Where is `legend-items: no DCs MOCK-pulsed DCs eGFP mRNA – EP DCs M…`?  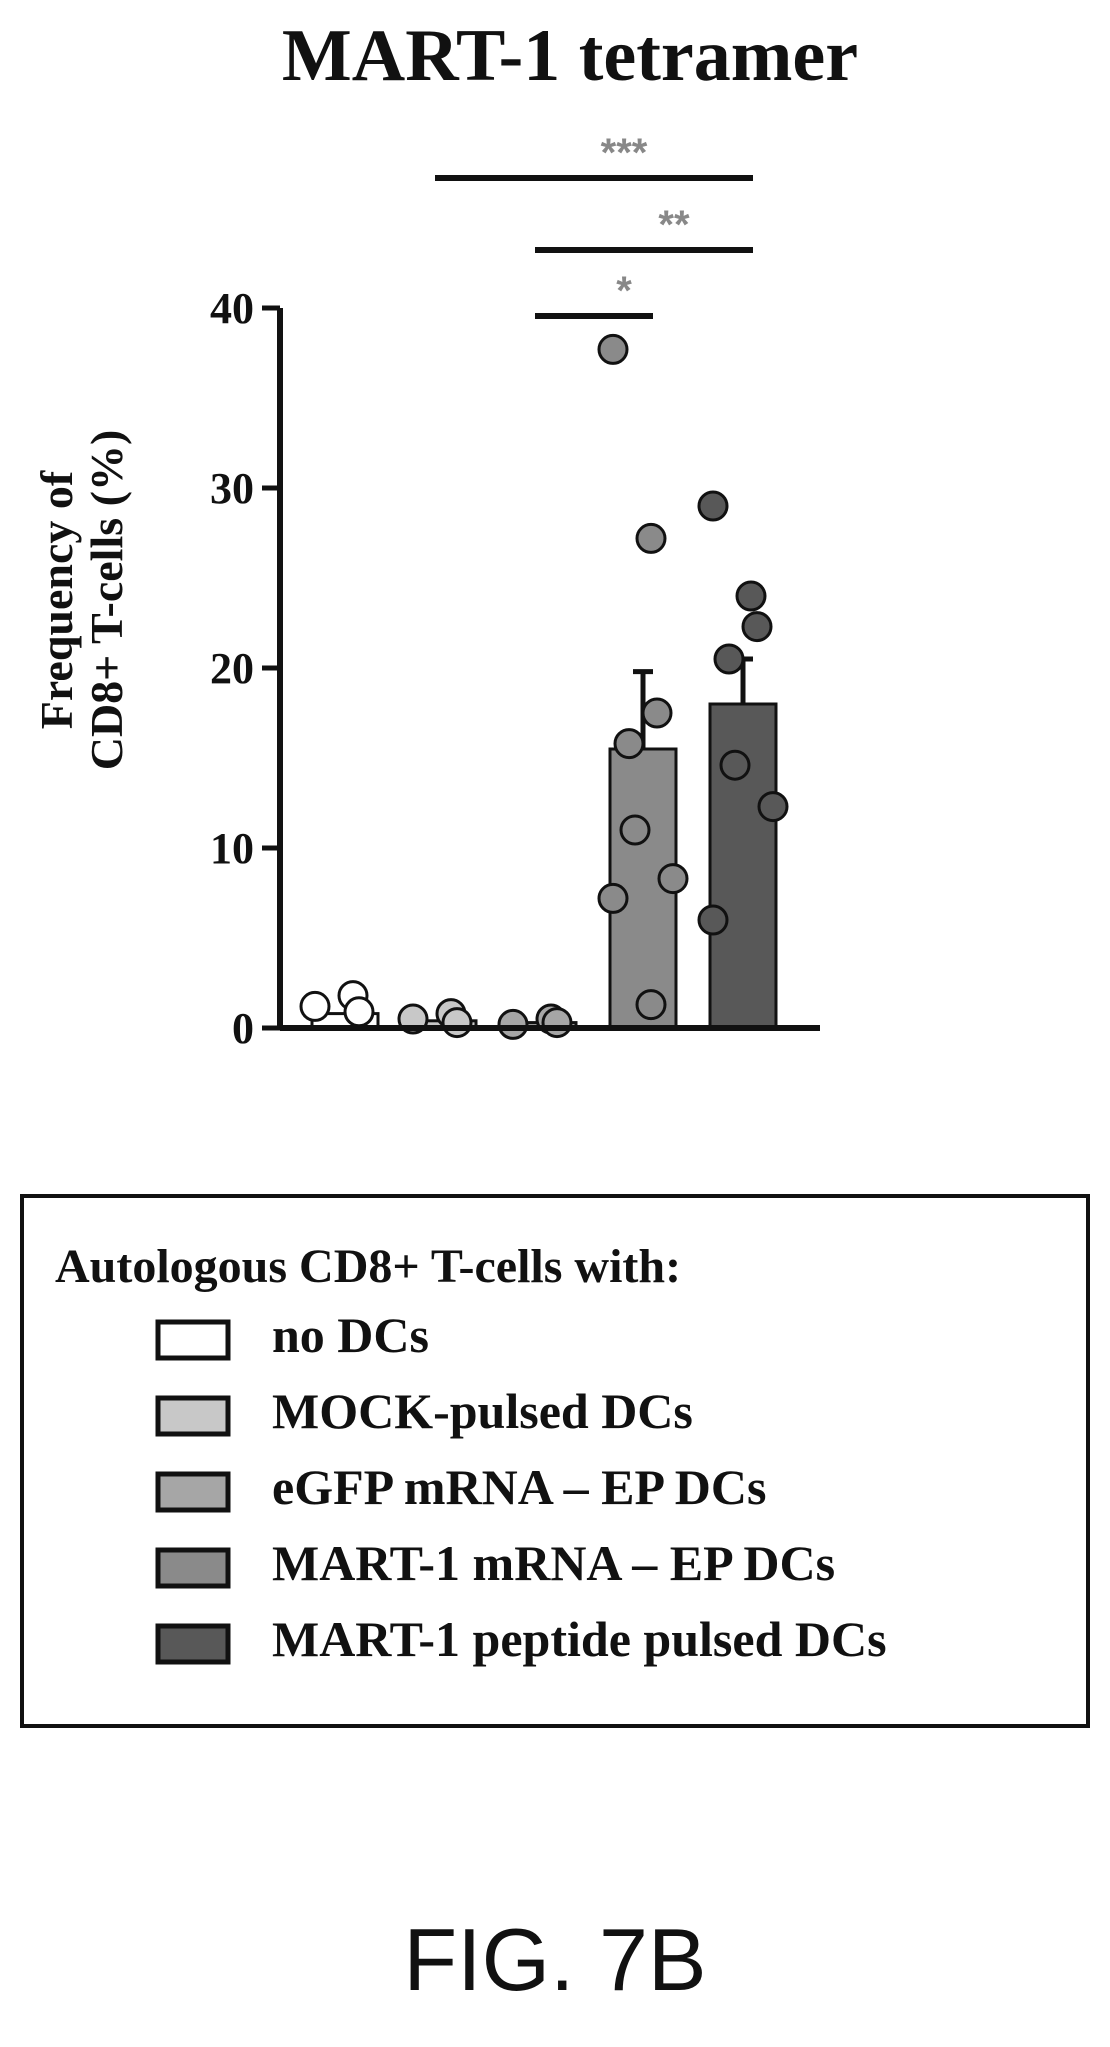
legend-items: no DCs MOCK-pulsed DCs eGFP mRNA – EP DCs M… is located at coordinates (522, 1487).